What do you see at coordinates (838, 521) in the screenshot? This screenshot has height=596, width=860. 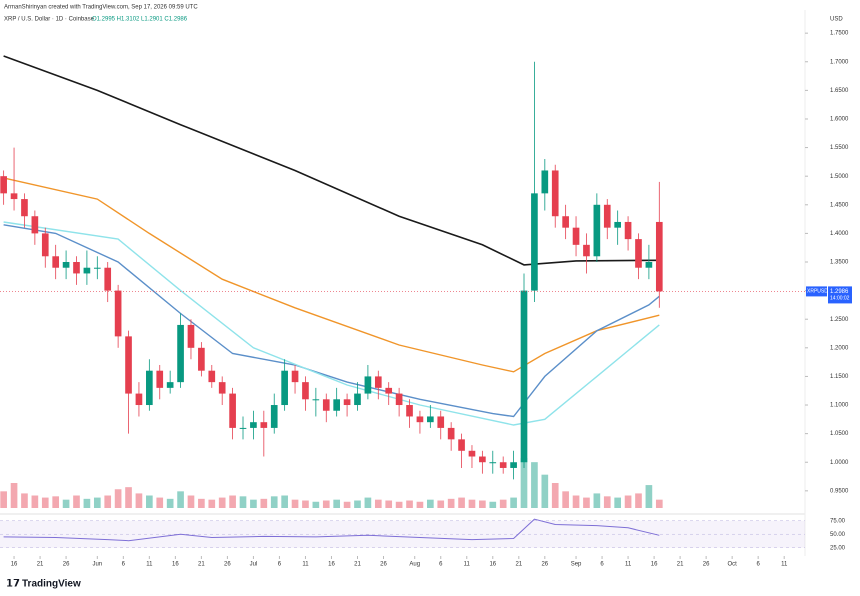 I see `rsi-tick-label: 75.00` at bounding box center [838, 521].